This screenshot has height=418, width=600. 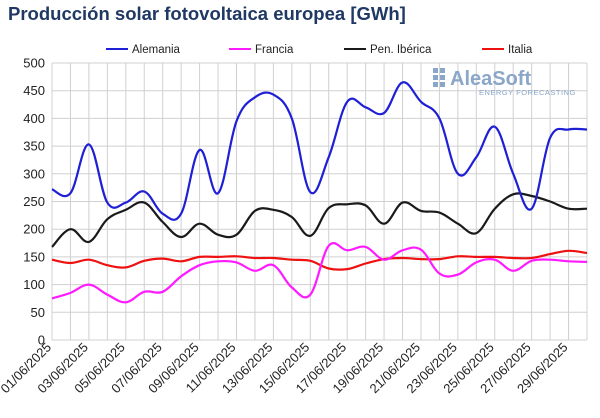 I want to click on legend-label: Alemania, so click(x=156, y=50).